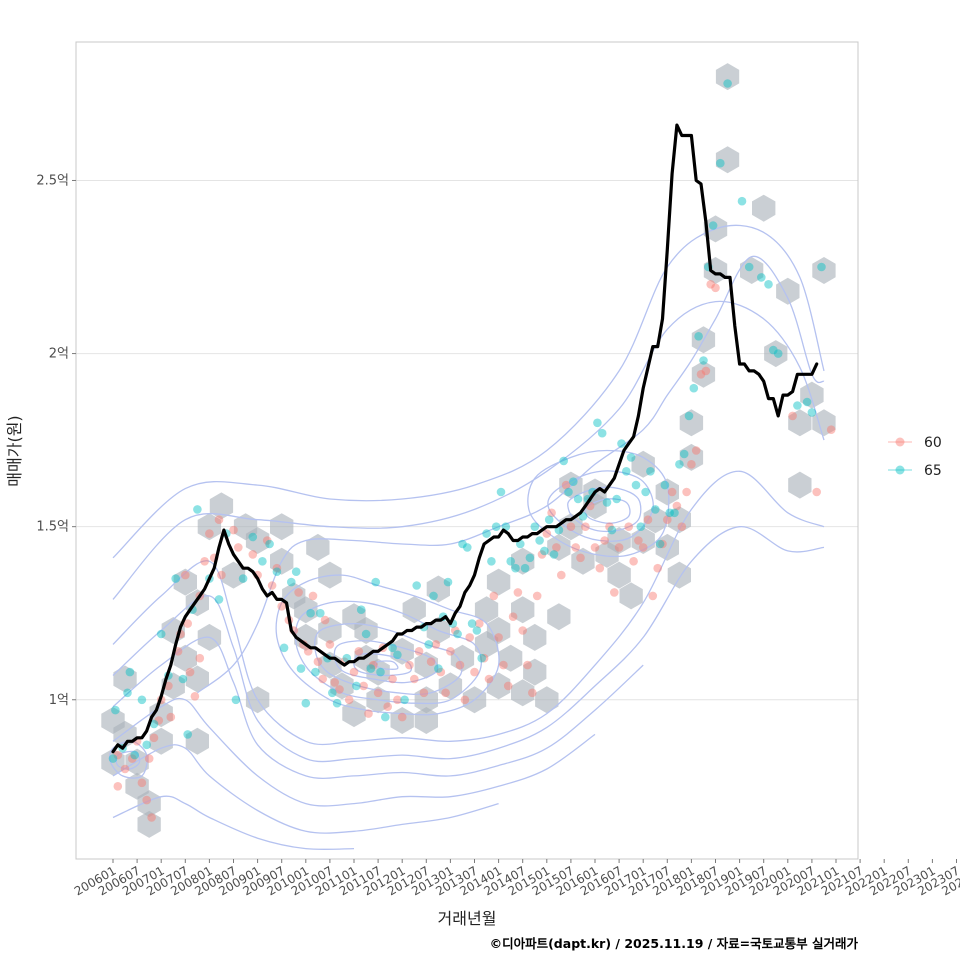 This screenshot has width=960, height=960. What do you see at coordinates (915, 471) in the screenshot?
I see `legend-item-65: 65` at bounding box center [915, 471].